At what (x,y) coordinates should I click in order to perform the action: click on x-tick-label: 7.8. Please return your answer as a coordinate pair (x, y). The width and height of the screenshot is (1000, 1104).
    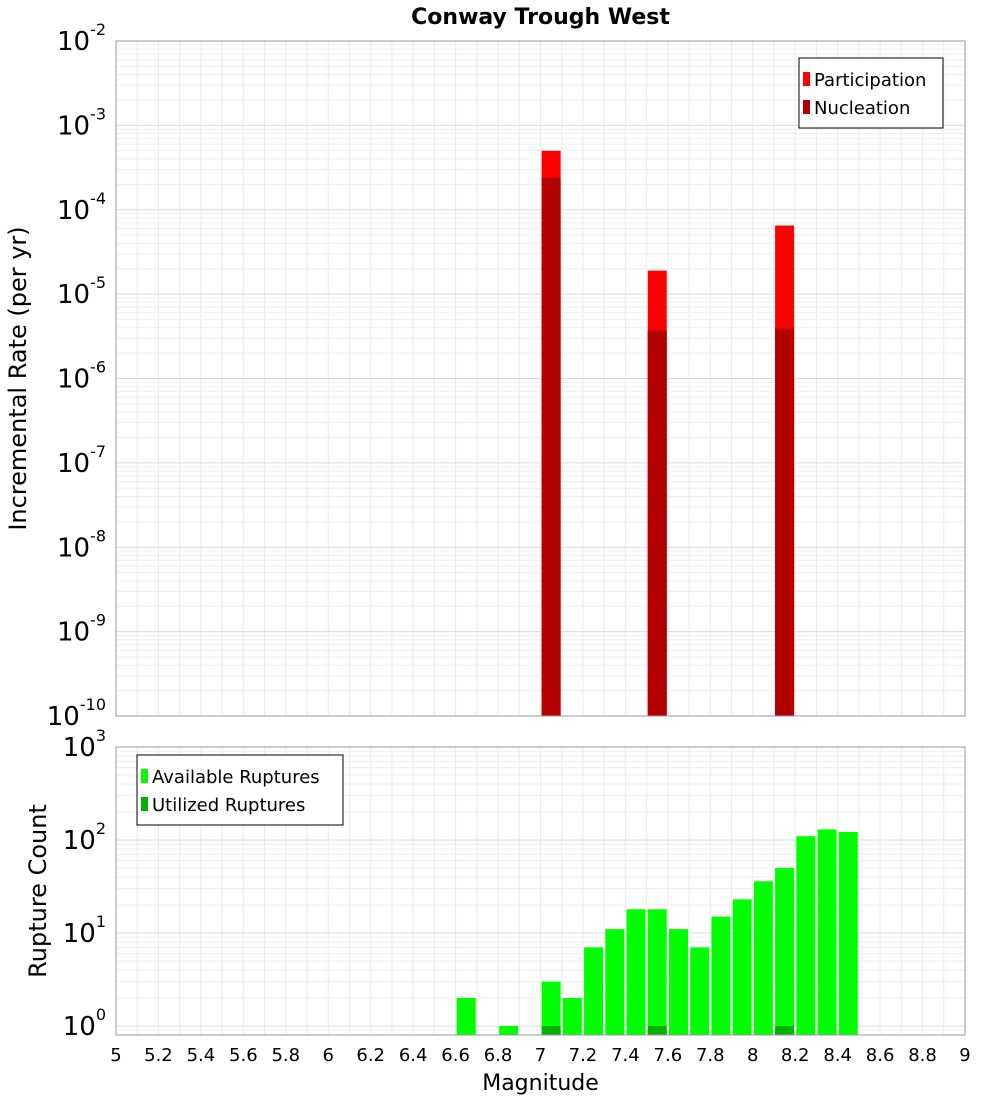
    Looking at the image, I should click on (710, 1055).